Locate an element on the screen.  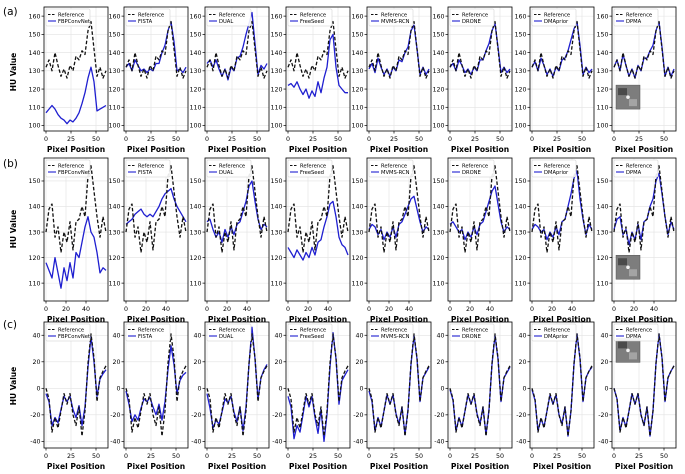
y-tick-label: 0 is located at coordinates (361, 389).